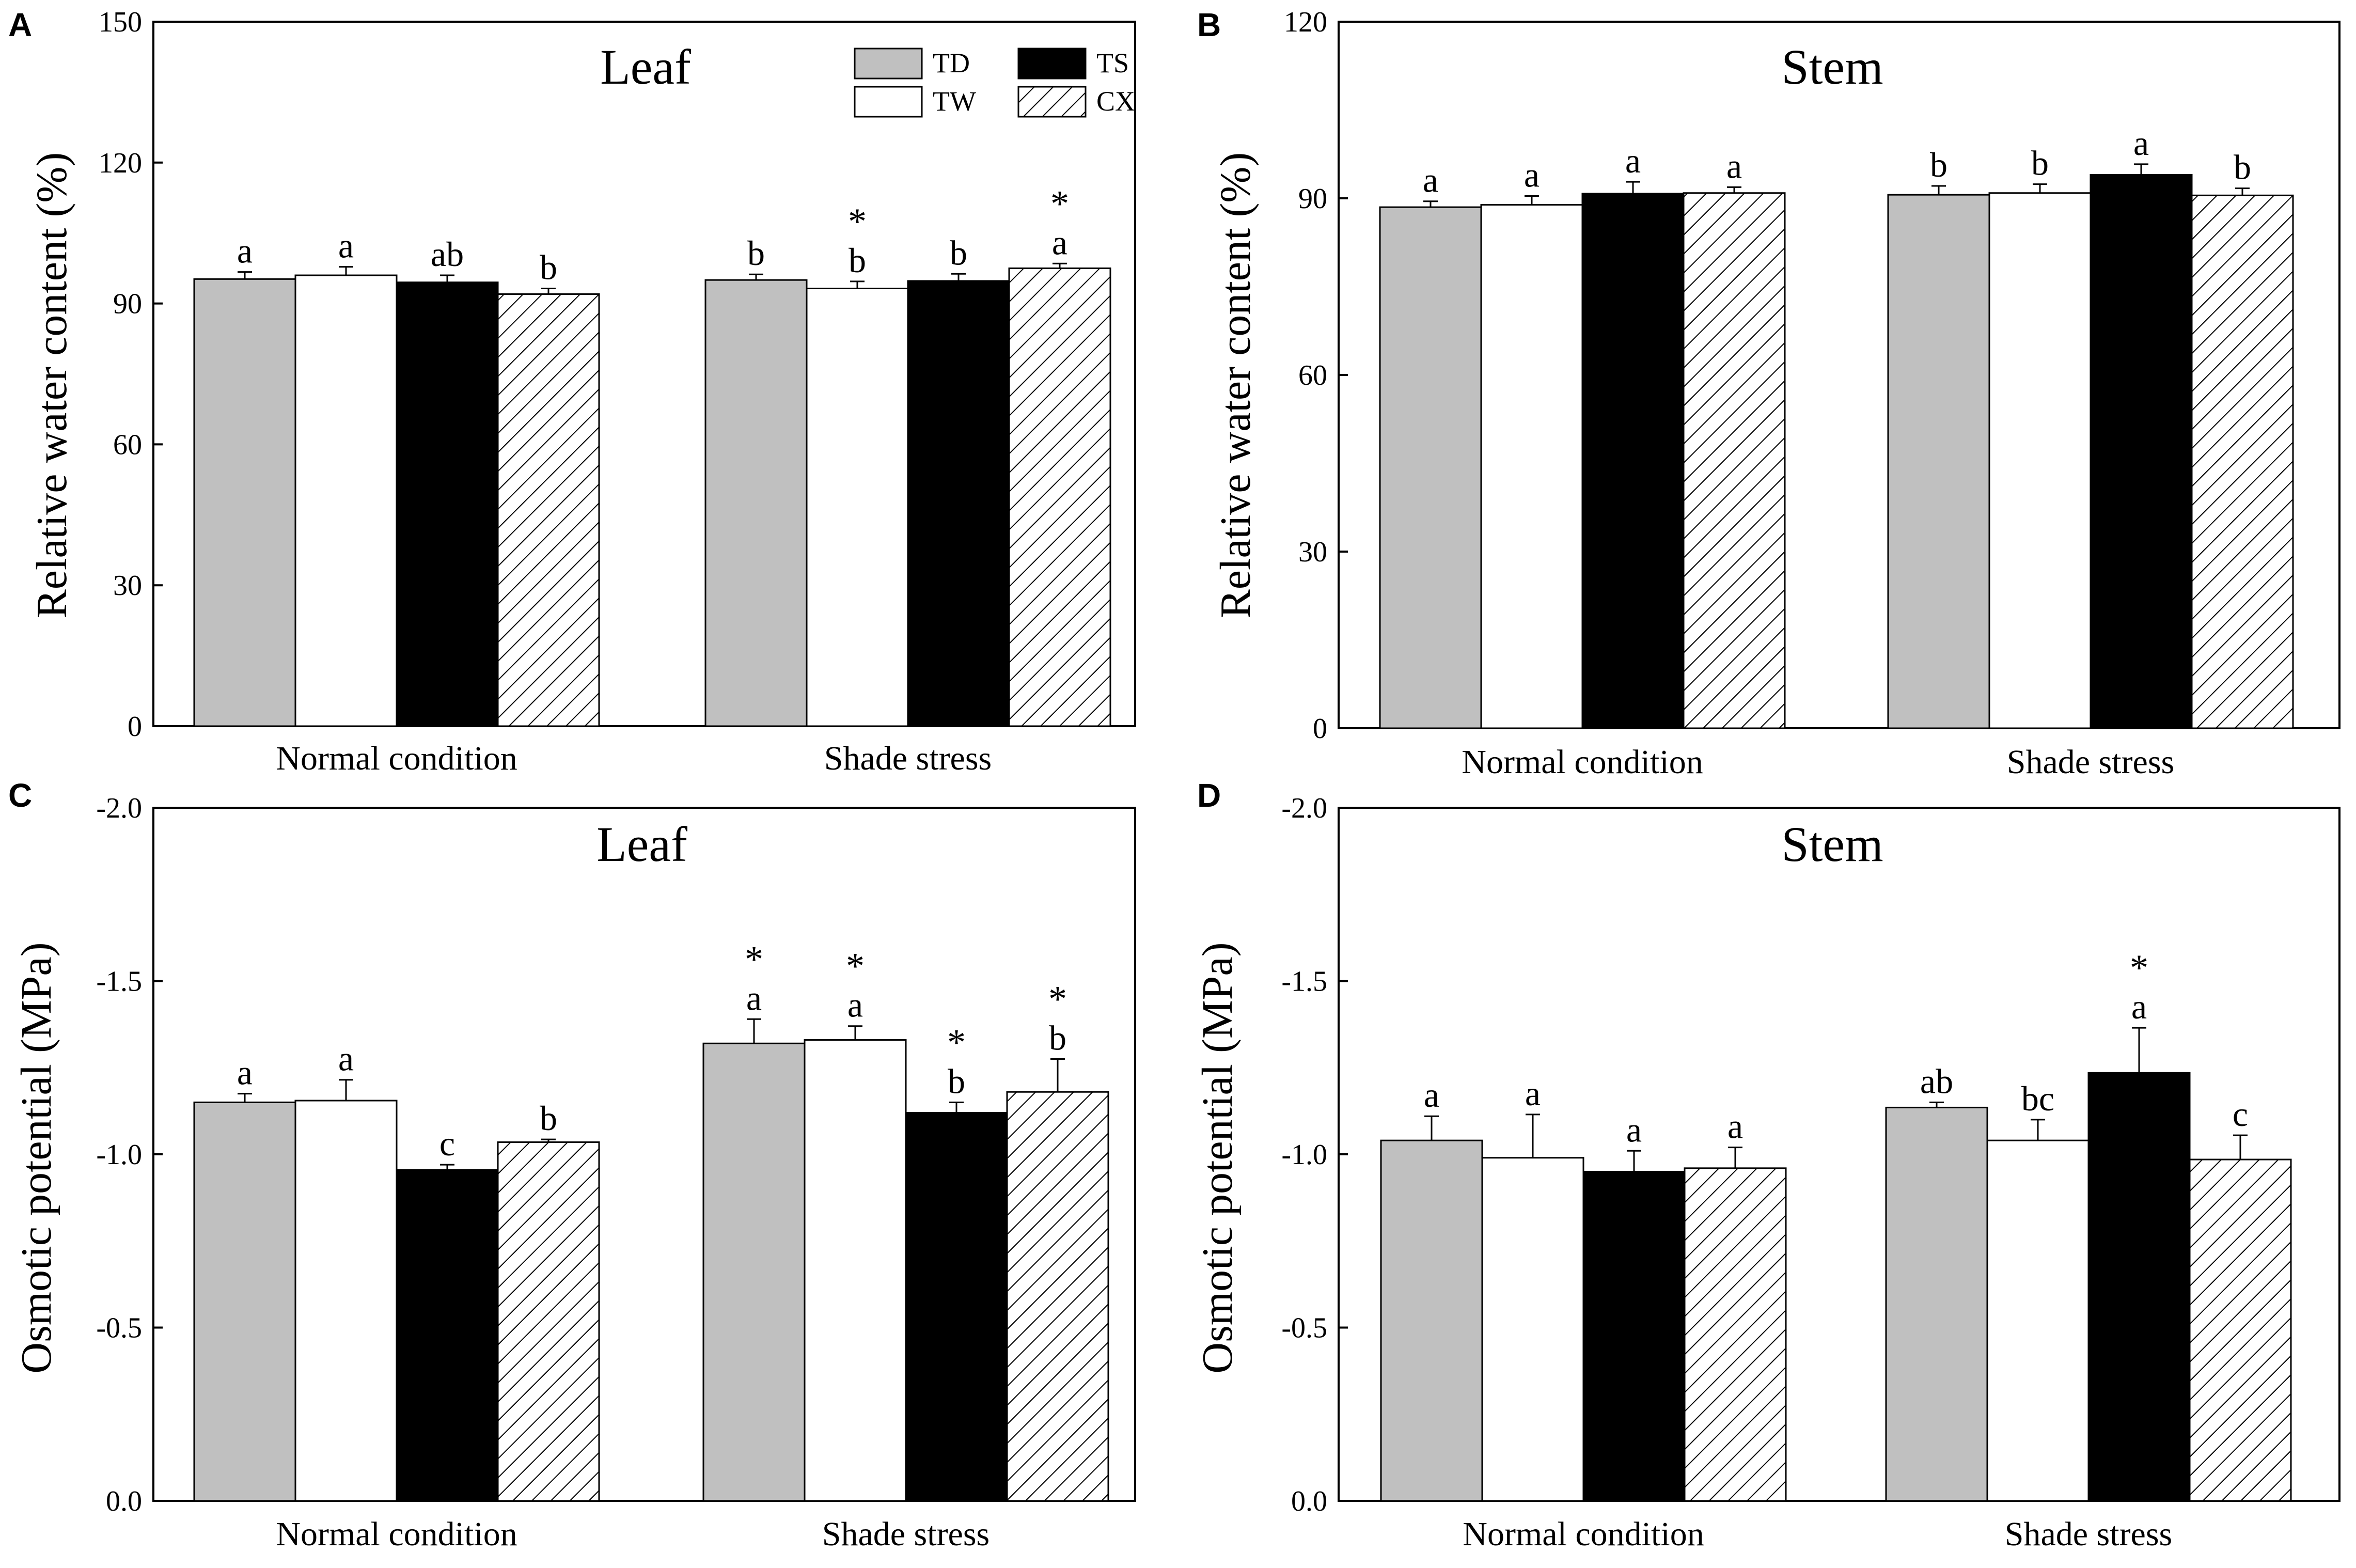 This screenshot has width=2356, height=1568. Describe the element at coordinates (908, 759) in the screenshot. I see `panel-a-category-label-1: Shade stress` at that location.